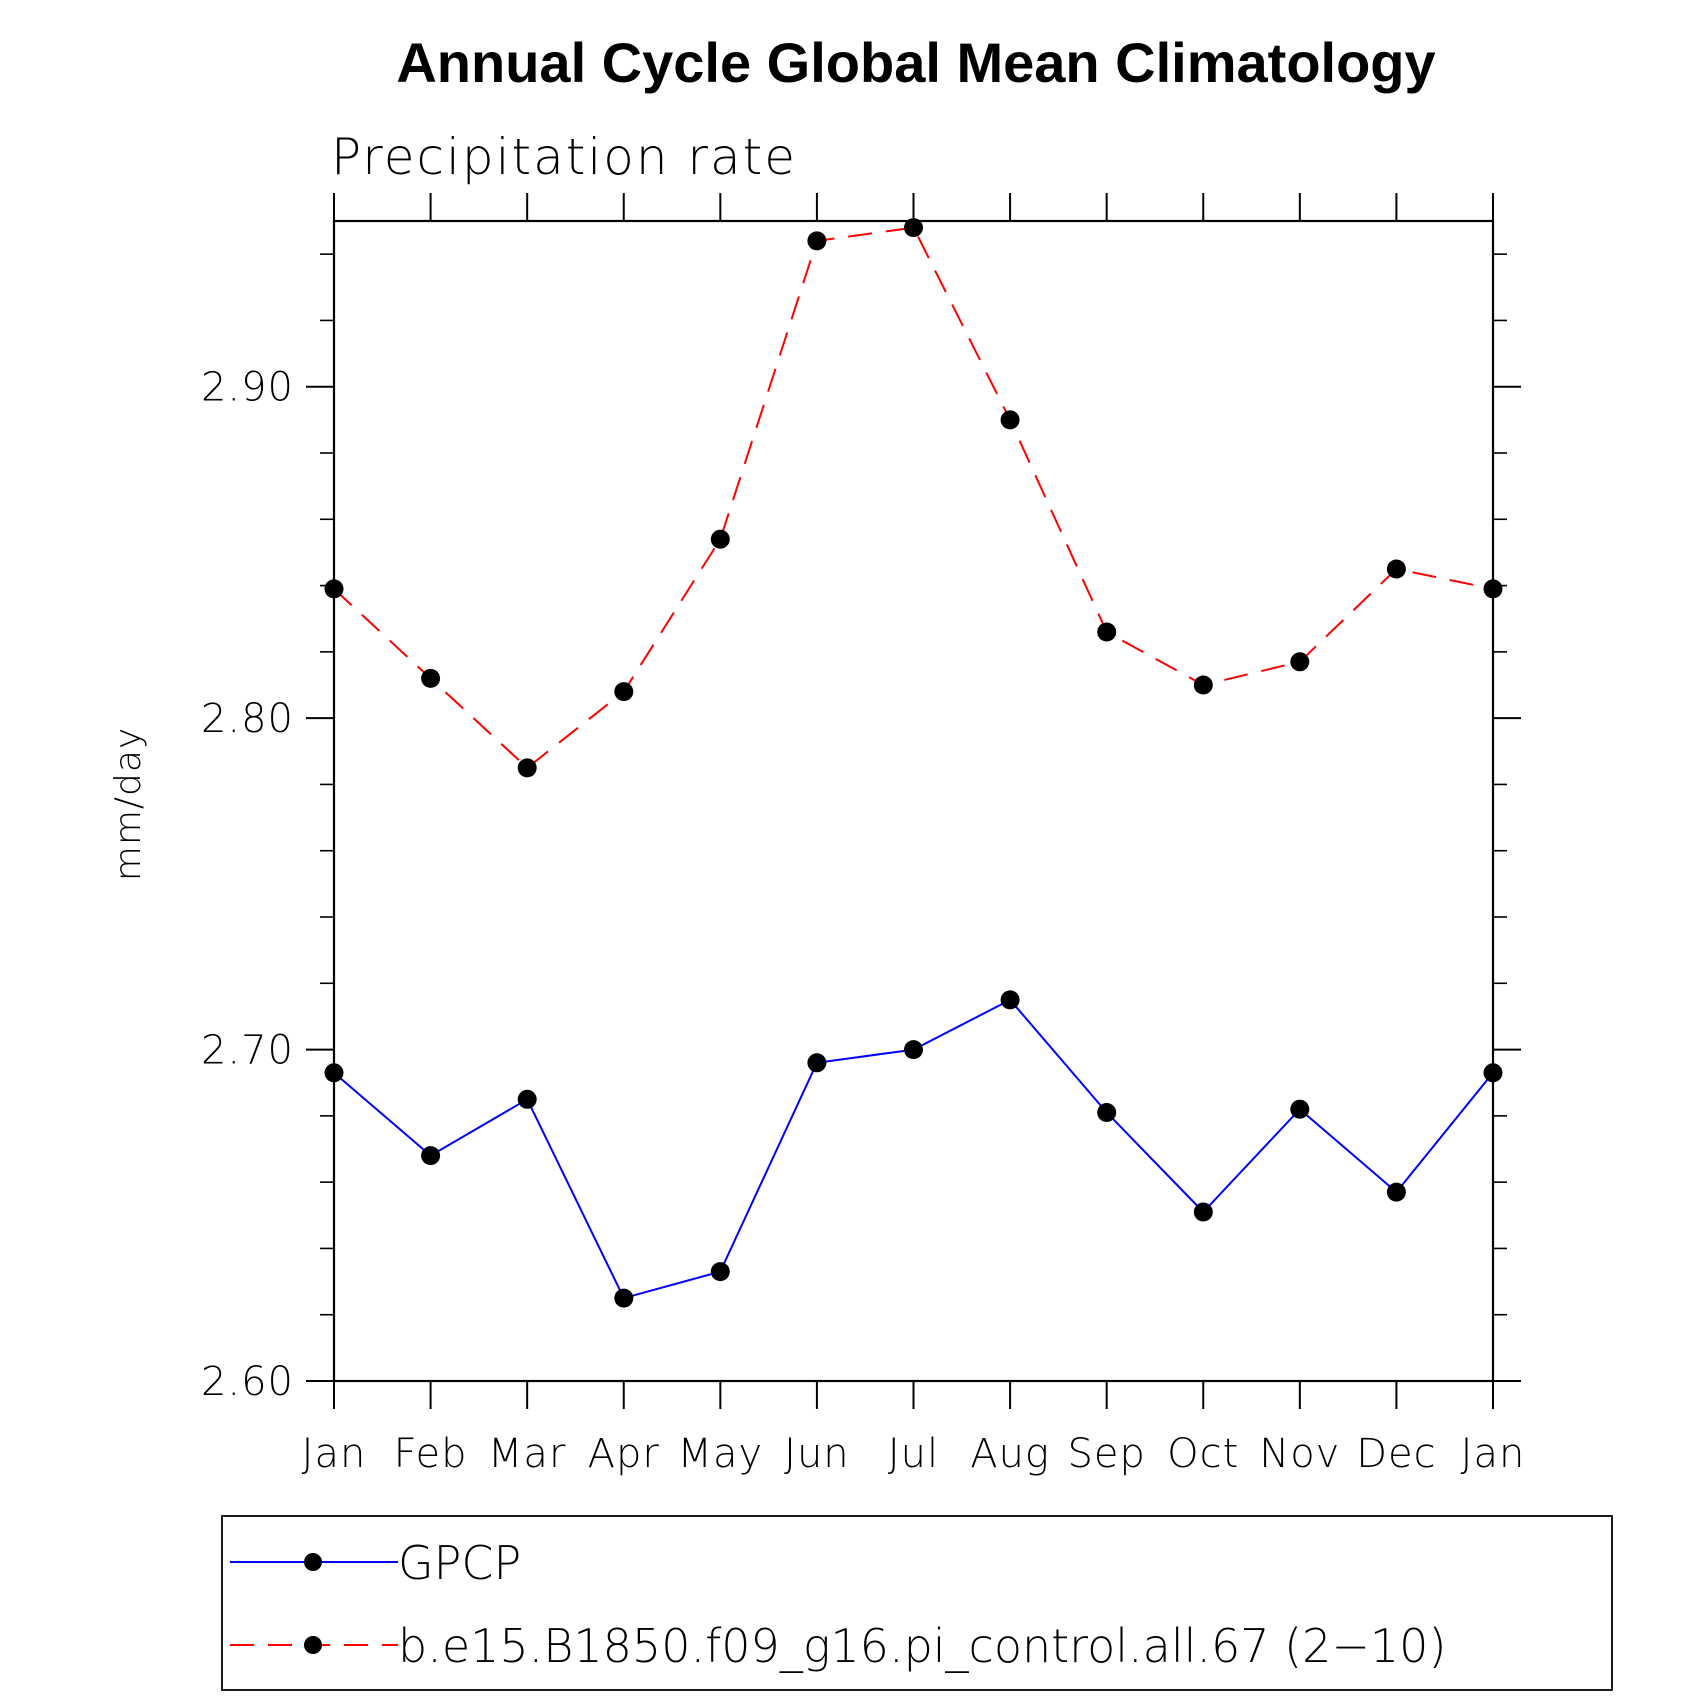 The width and height of the screenshot is (1702, 1702). I want to click on model-point-jan-end, so click(1493, 589).